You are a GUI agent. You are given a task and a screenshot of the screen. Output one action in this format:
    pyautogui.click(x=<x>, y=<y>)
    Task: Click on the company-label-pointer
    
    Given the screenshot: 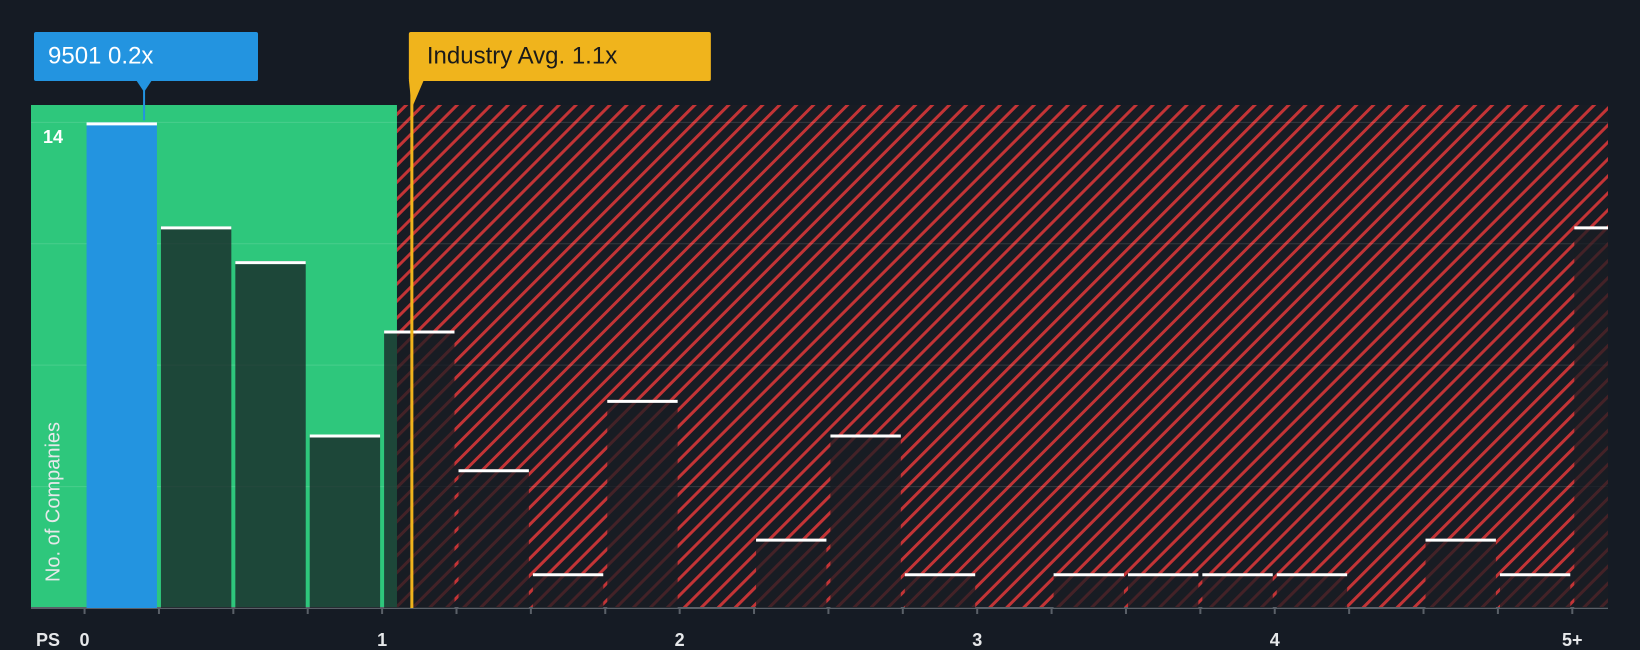 What is the action you would take?
    pyautogui.click(x=144, y=86)
    